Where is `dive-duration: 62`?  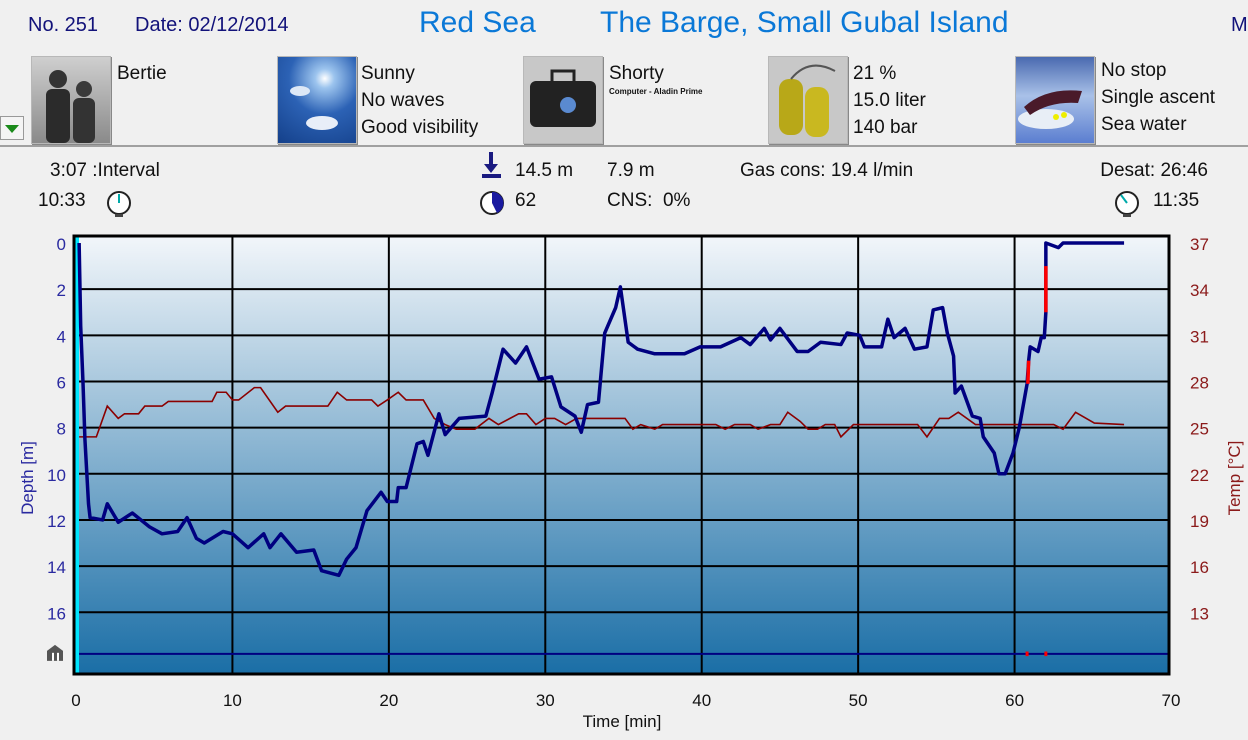
dive-duration: 62 is located at coordinates (526, 200).